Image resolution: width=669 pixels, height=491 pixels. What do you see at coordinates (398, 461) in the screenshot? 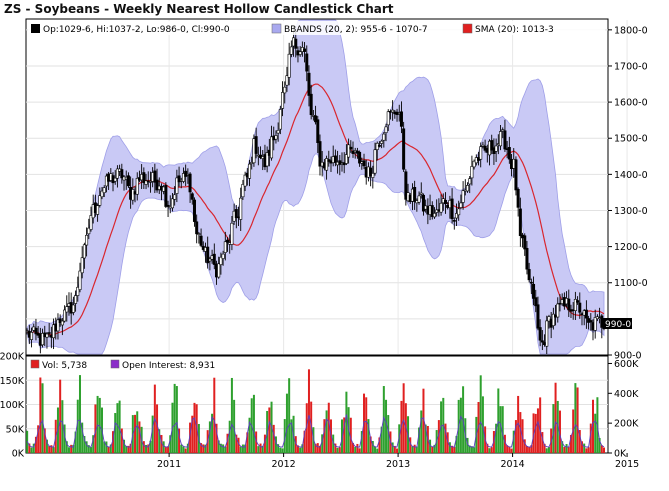
I see `x-axis: 2011 2012 2013 2014 2015` at bounding box center [398, 461].